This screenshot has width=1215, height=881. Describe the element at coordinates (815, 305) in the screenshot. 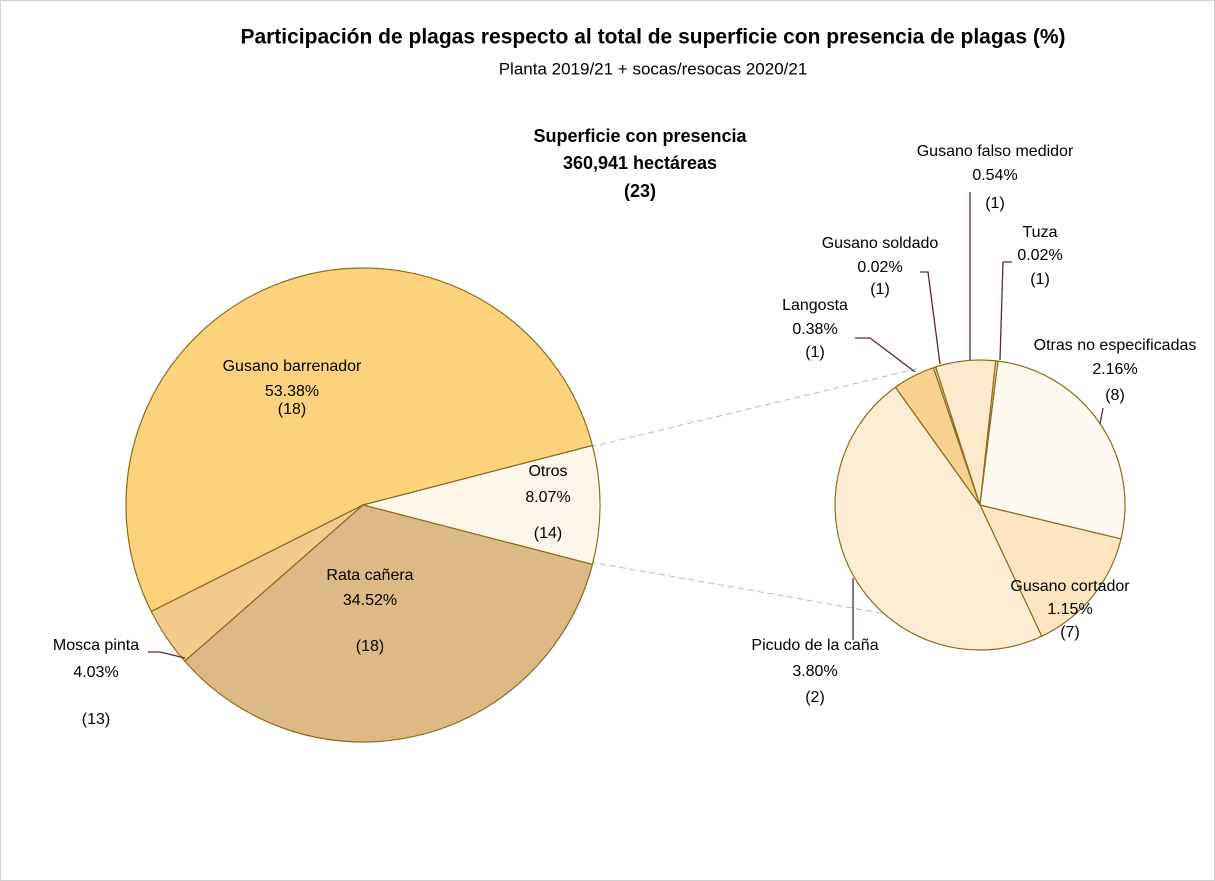

I see `slice-label: Langosta` at that location.